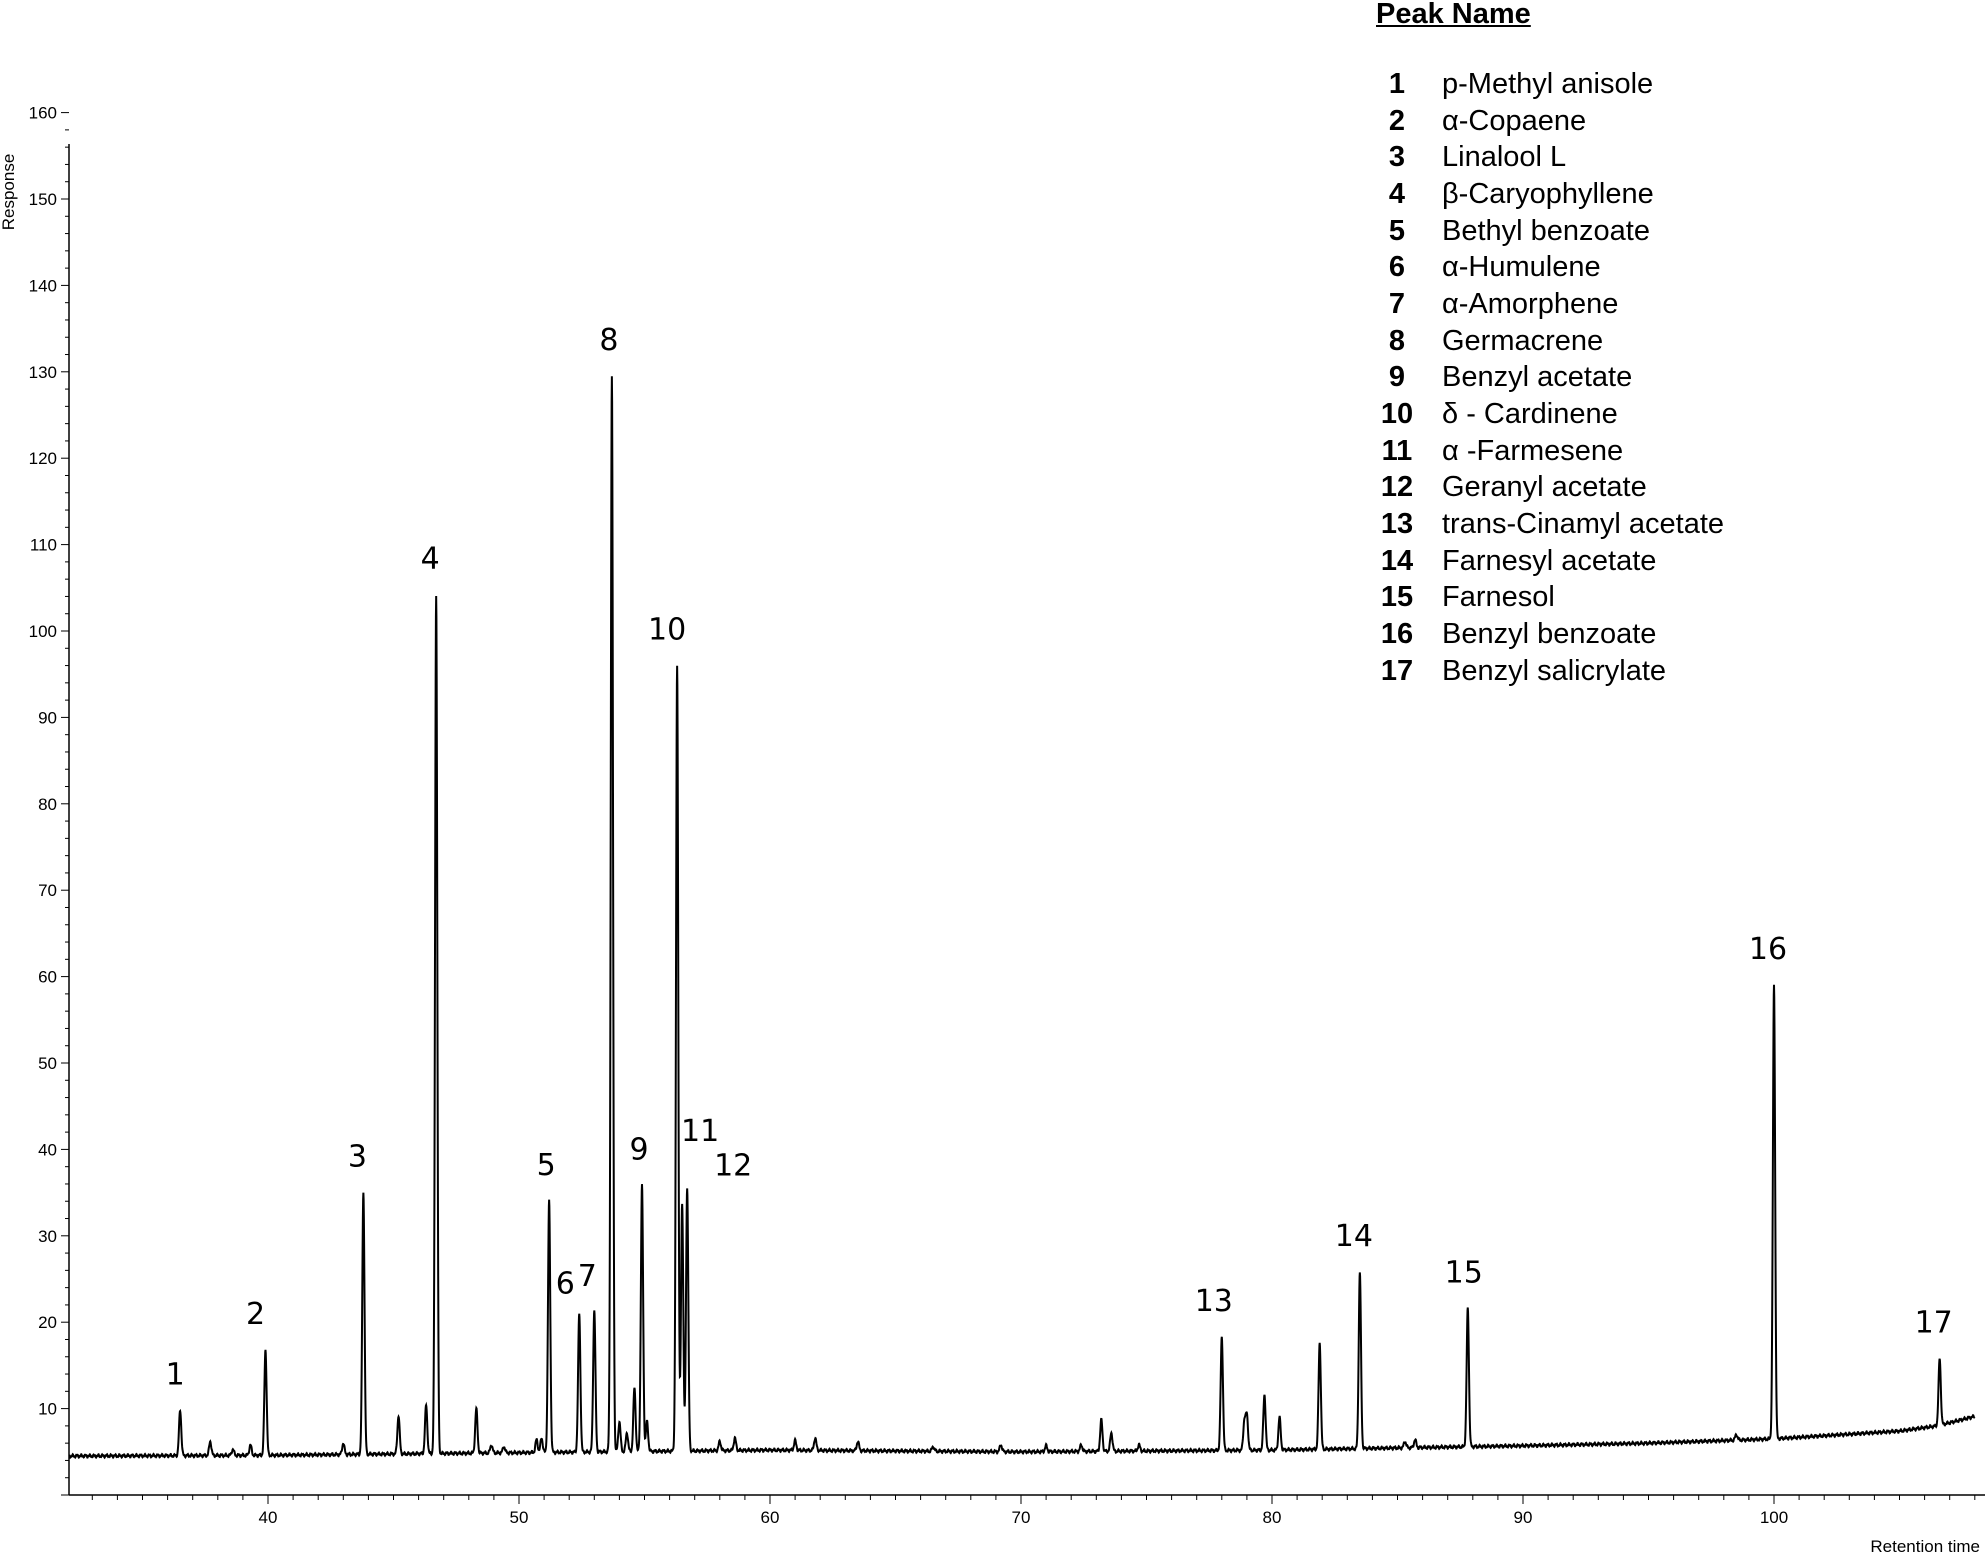  Describe the element at coordinates (1676, 671) in the screenshot. I see `legend-entry: 17 Benzyl salicrylate` at that location.